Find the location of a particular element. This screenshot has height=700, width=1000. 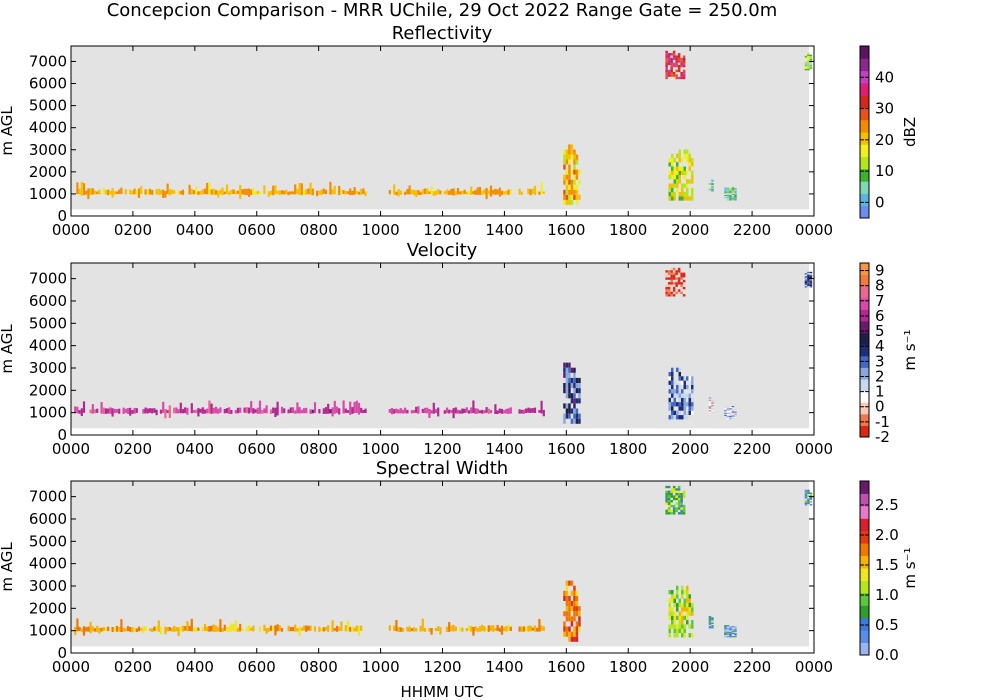

colorbar-tick-label: 1.5 is located at coordinates (887, 565).